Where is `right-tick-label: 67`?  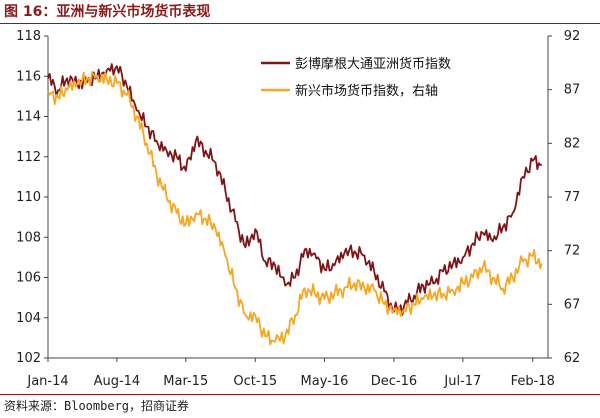
right-tick-label: 67 is located at coordinates (572, 304).